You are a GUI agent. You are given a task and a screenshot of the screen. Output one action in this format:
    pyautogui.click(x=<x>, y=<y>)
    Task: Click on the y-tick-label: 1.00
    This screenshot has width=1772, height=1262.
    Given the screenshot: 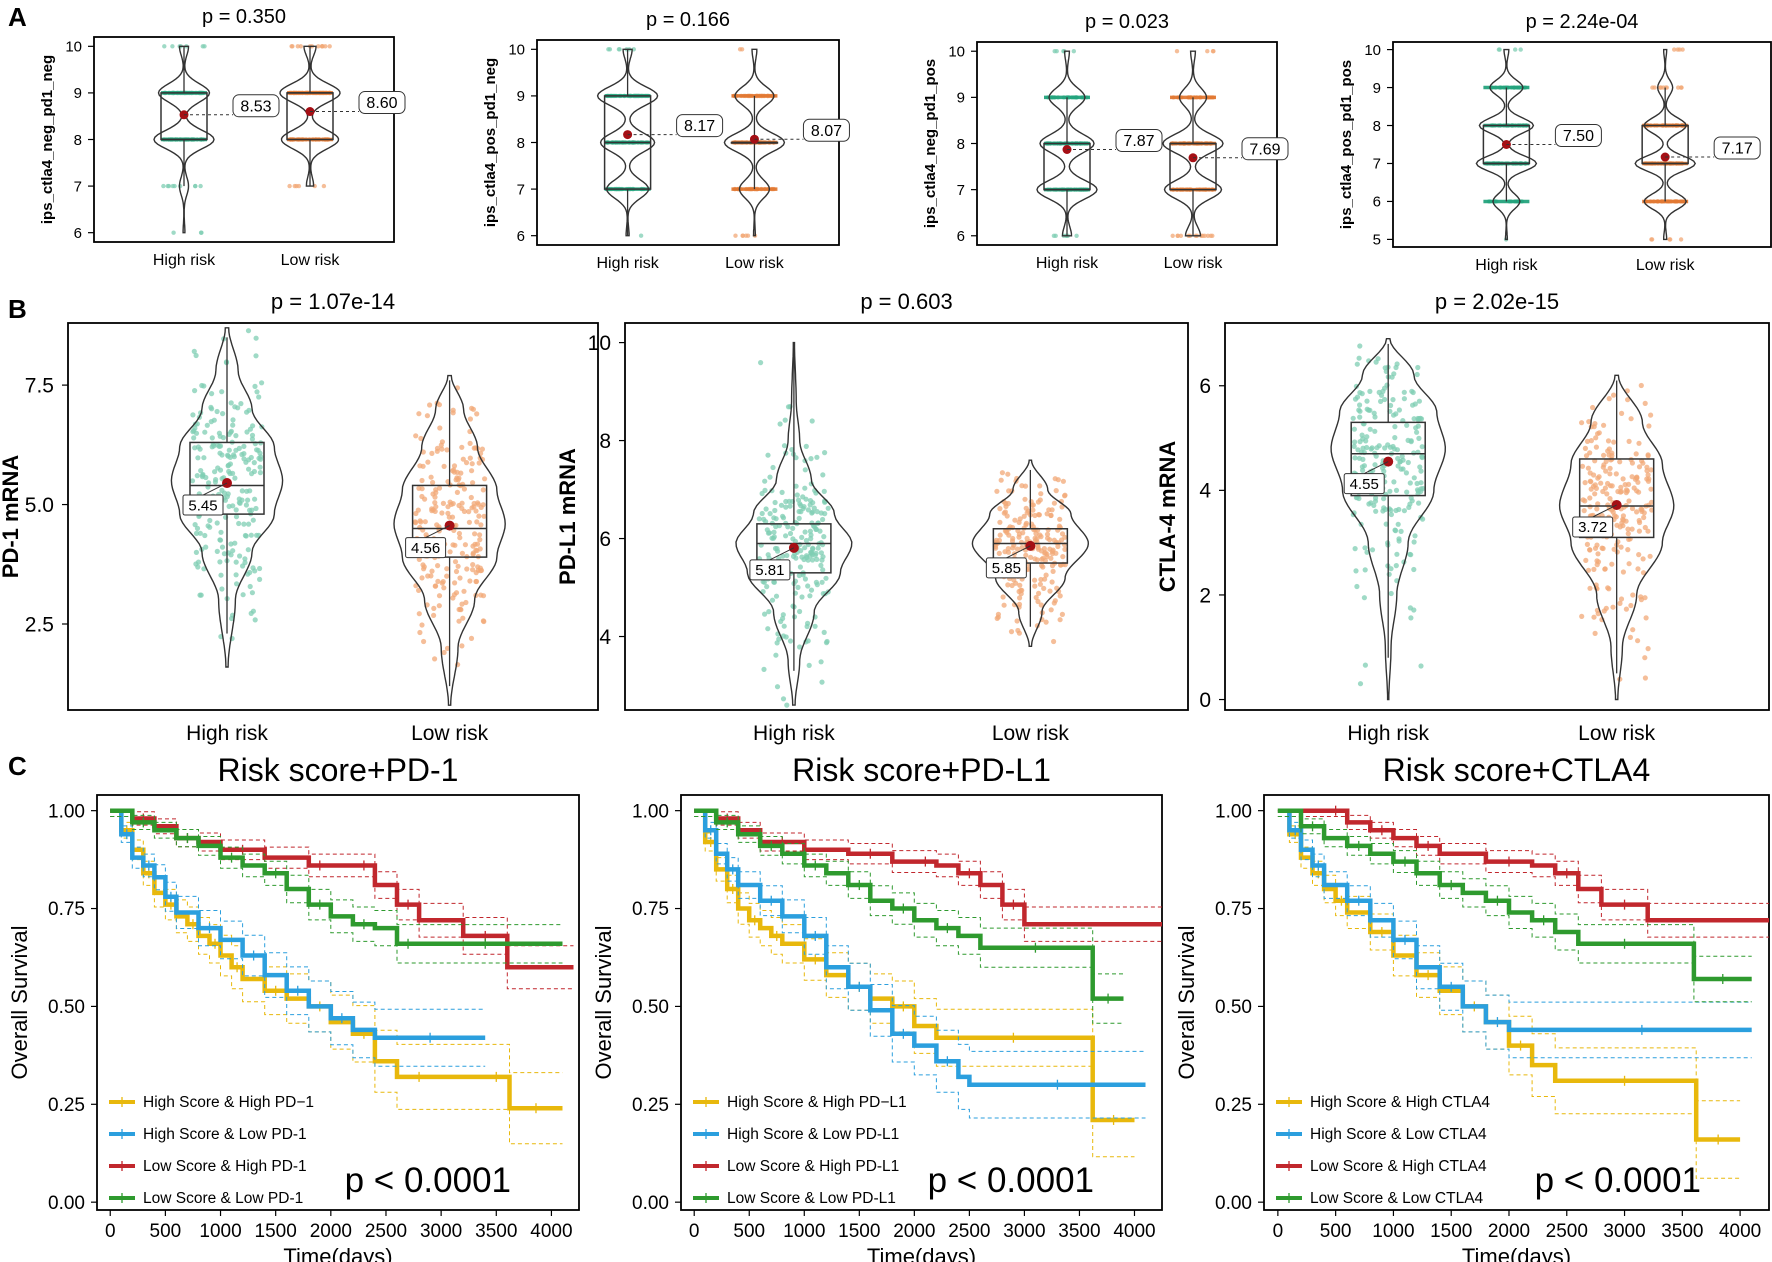 What is the action you would take?
    pyautogui.click(x=66, y=811)
    